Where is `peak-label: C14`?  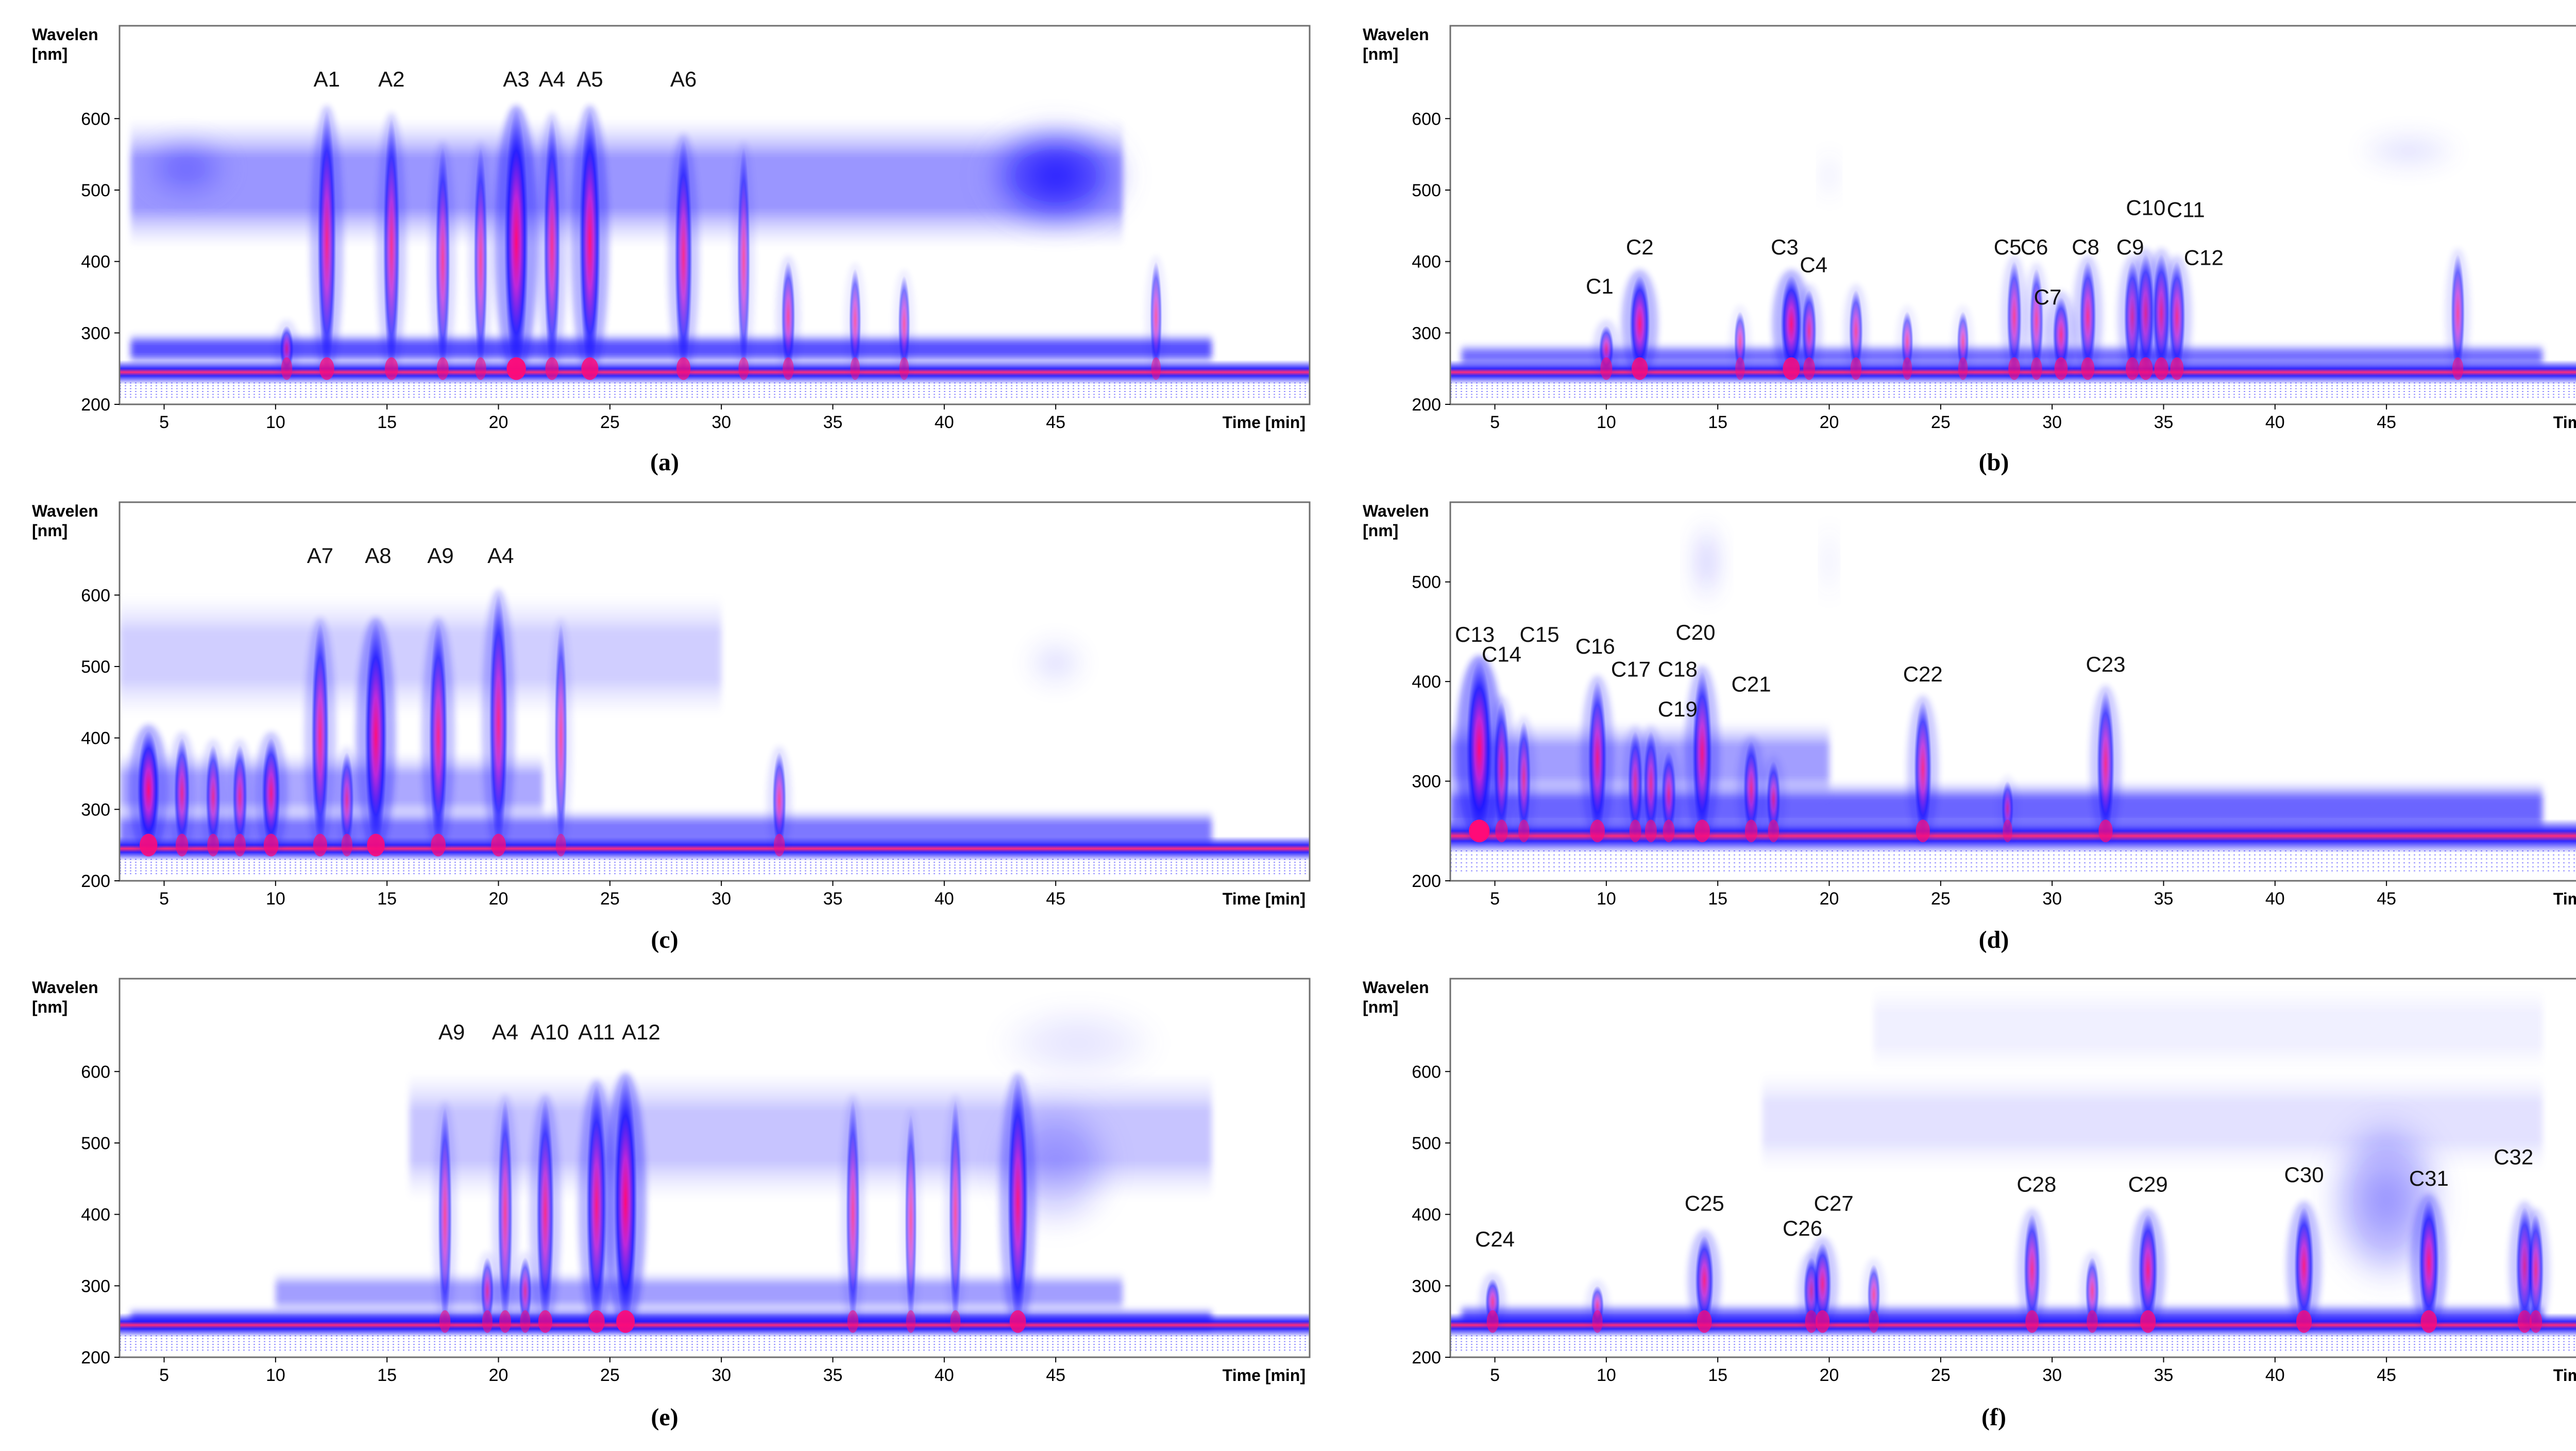 peak-label: C14 is located at coordinates (1501, 654).